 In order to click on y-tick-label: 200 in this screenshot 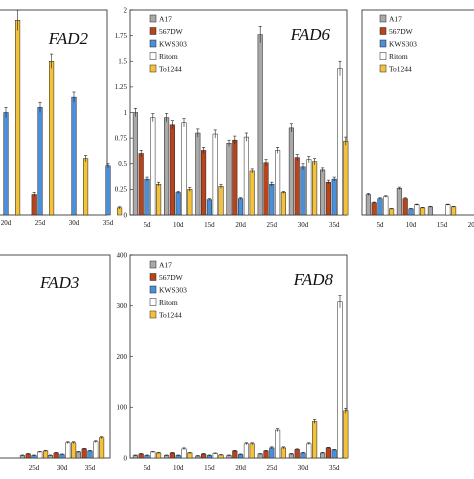, I will do `click(122, 357)`.